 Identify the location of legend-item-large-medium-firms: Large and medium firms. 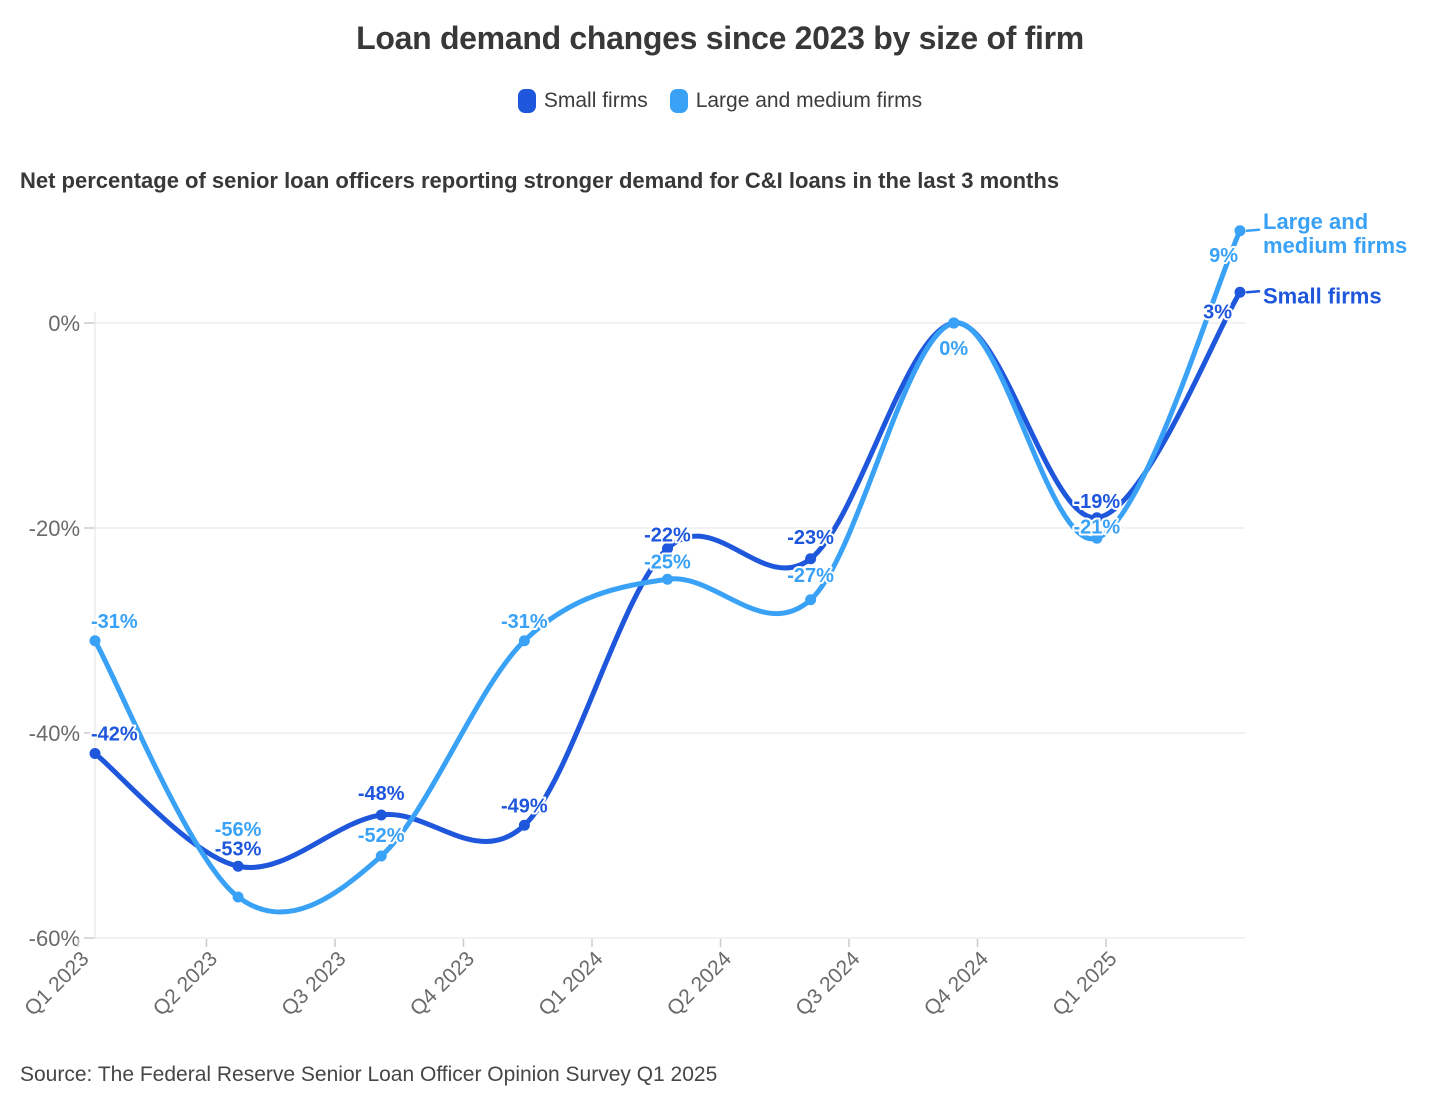
(796, 101).